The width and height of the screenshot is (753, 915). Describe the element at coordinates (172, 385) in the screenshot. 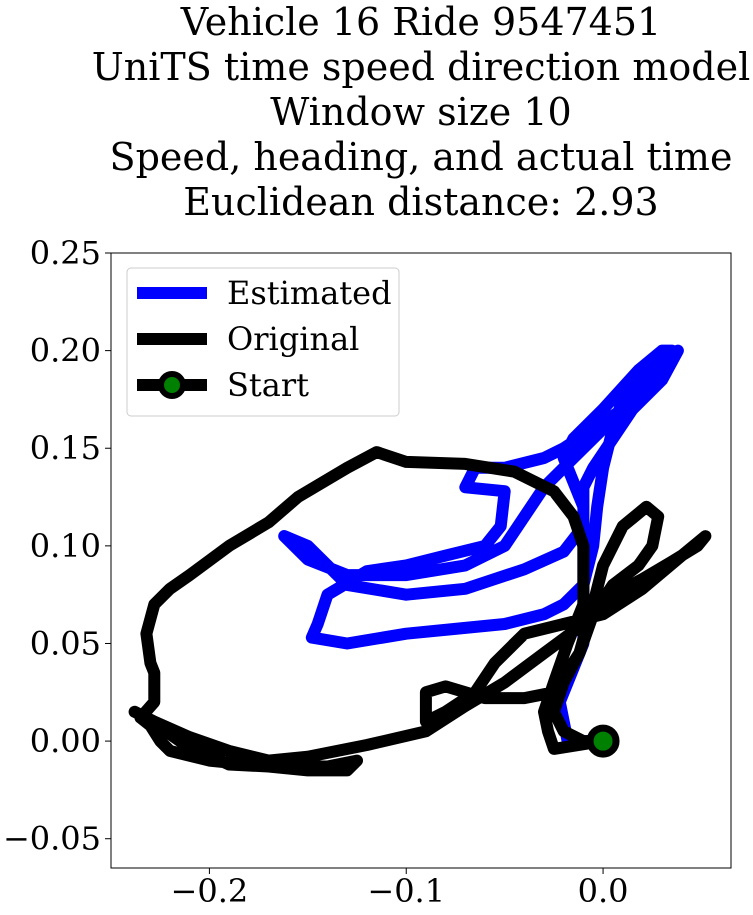

I see `legend-start-marker` at that location.